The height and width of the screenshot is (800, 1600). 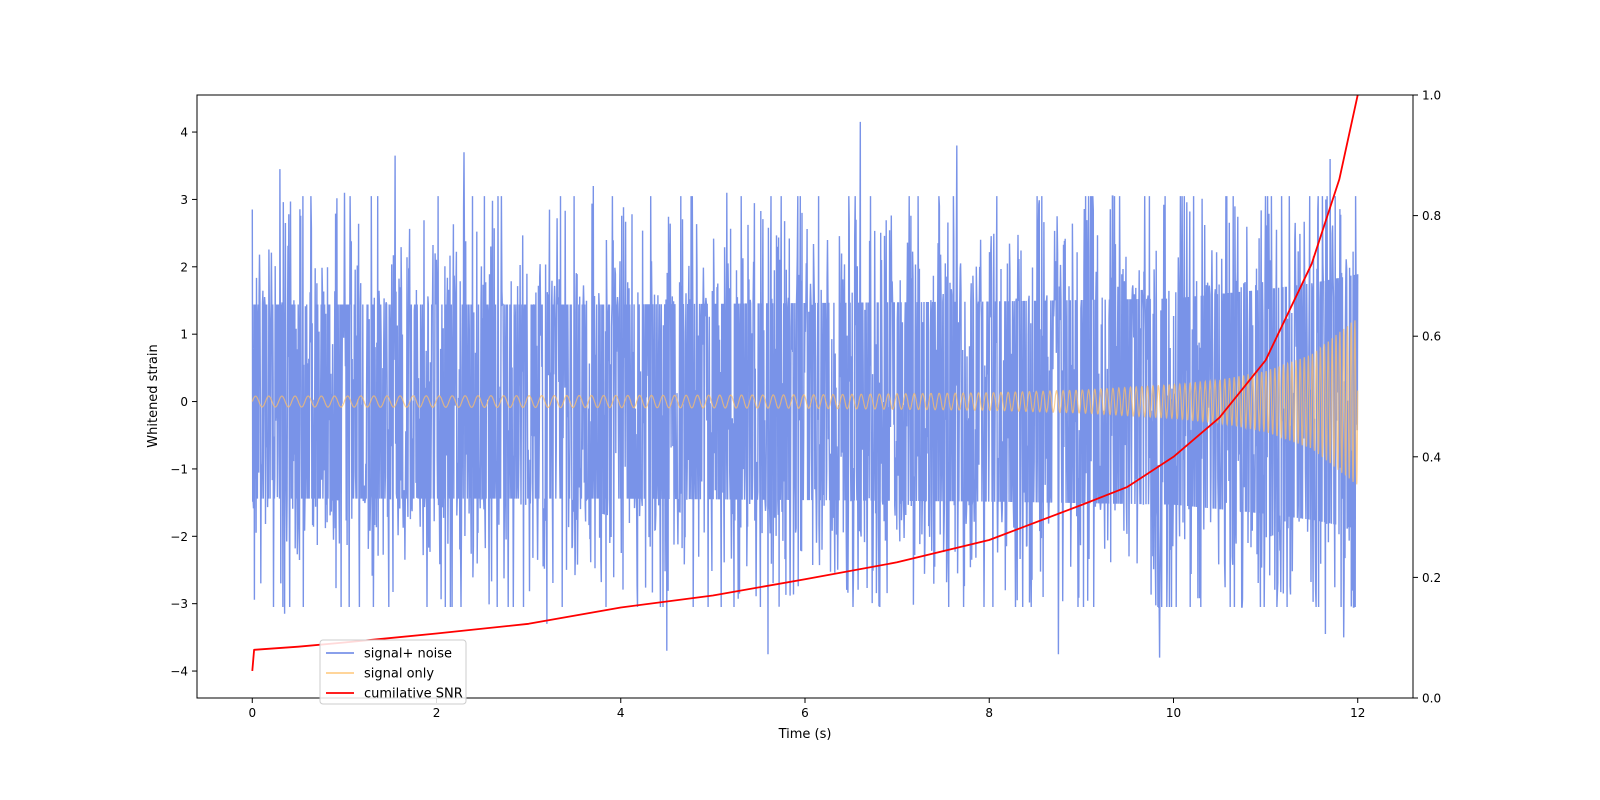 I want to click on y-right-tick-label: 0.0, so click(x=1431, y=699).